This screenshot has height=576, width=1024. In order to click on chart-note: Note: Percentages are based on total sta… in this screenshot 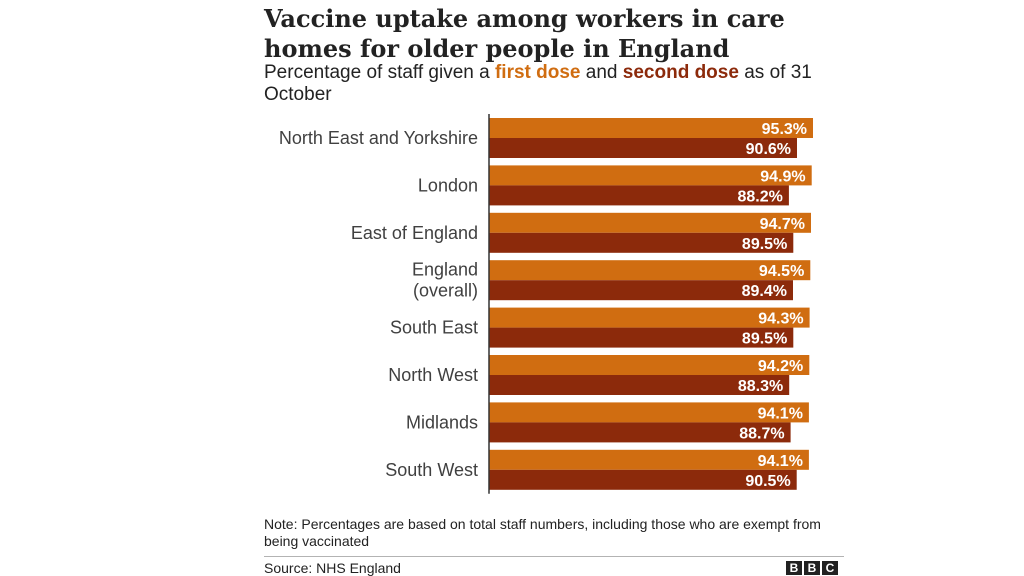, I will do `click(542, 532)`.